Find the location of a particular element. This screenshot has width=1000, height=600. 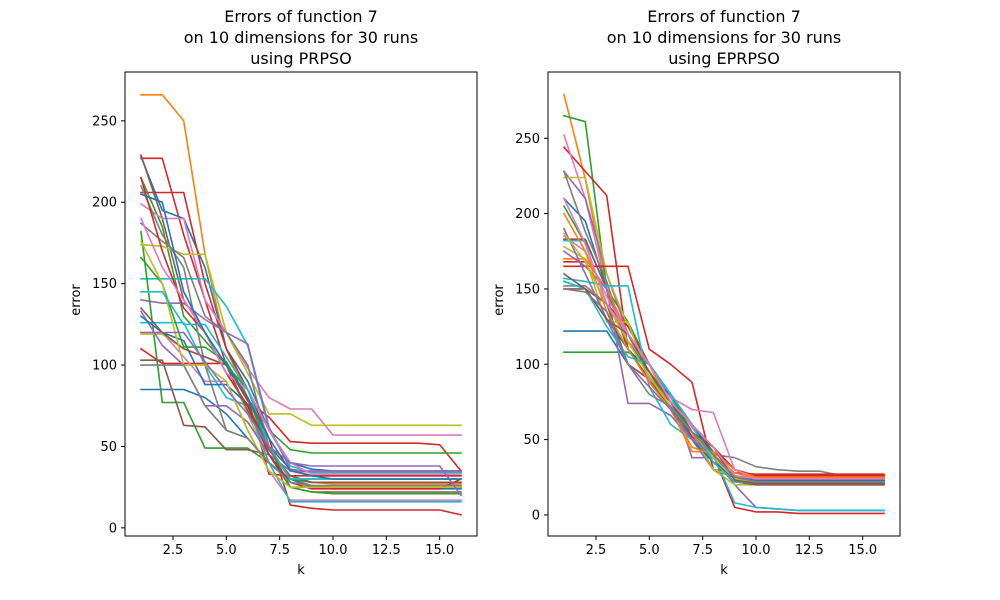

chart-title-line-3: using EPRPSO is located at coordinates (724, 58).